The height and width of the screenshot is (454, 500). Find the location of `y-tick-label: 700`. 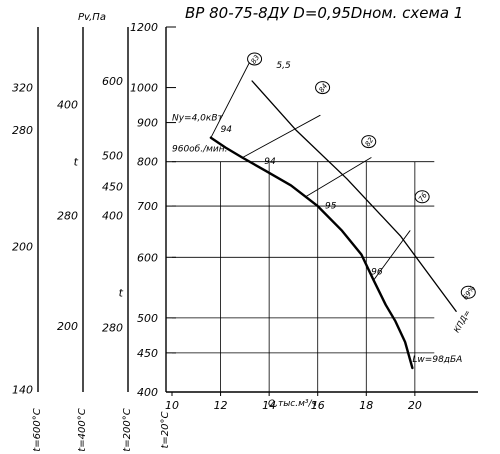

y-tick-label: 700 is located at coordinates (147, 206).